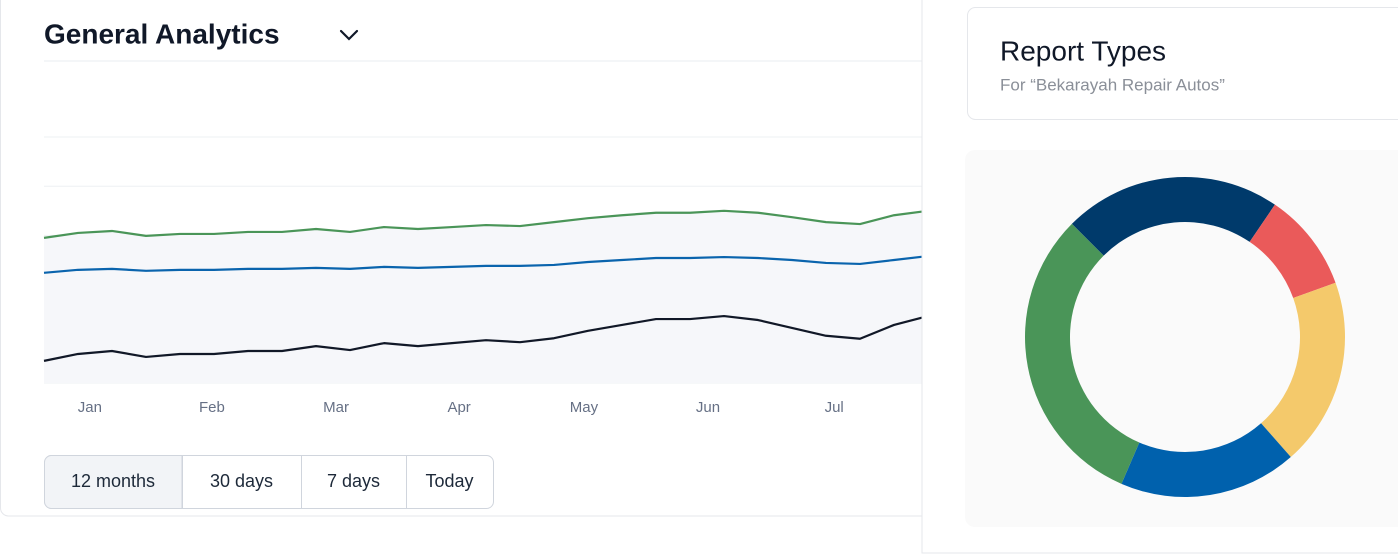 This screenshot has height=559, width=1398. What do you see at coordinates (458, 407) in the screenshot?
I see `x-tick-label: Apr` at bounding box center [458, 407].